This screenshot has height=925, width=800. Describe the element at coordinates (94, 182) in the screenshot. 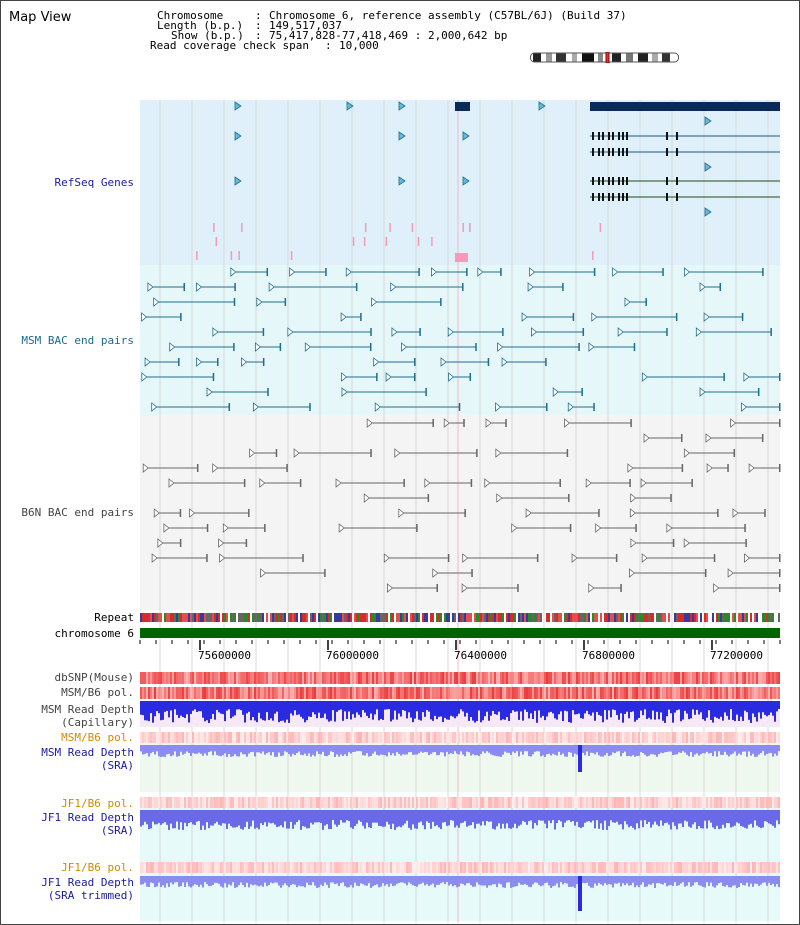

I see `track-label-refseq: RefSeq Genes` at that location.